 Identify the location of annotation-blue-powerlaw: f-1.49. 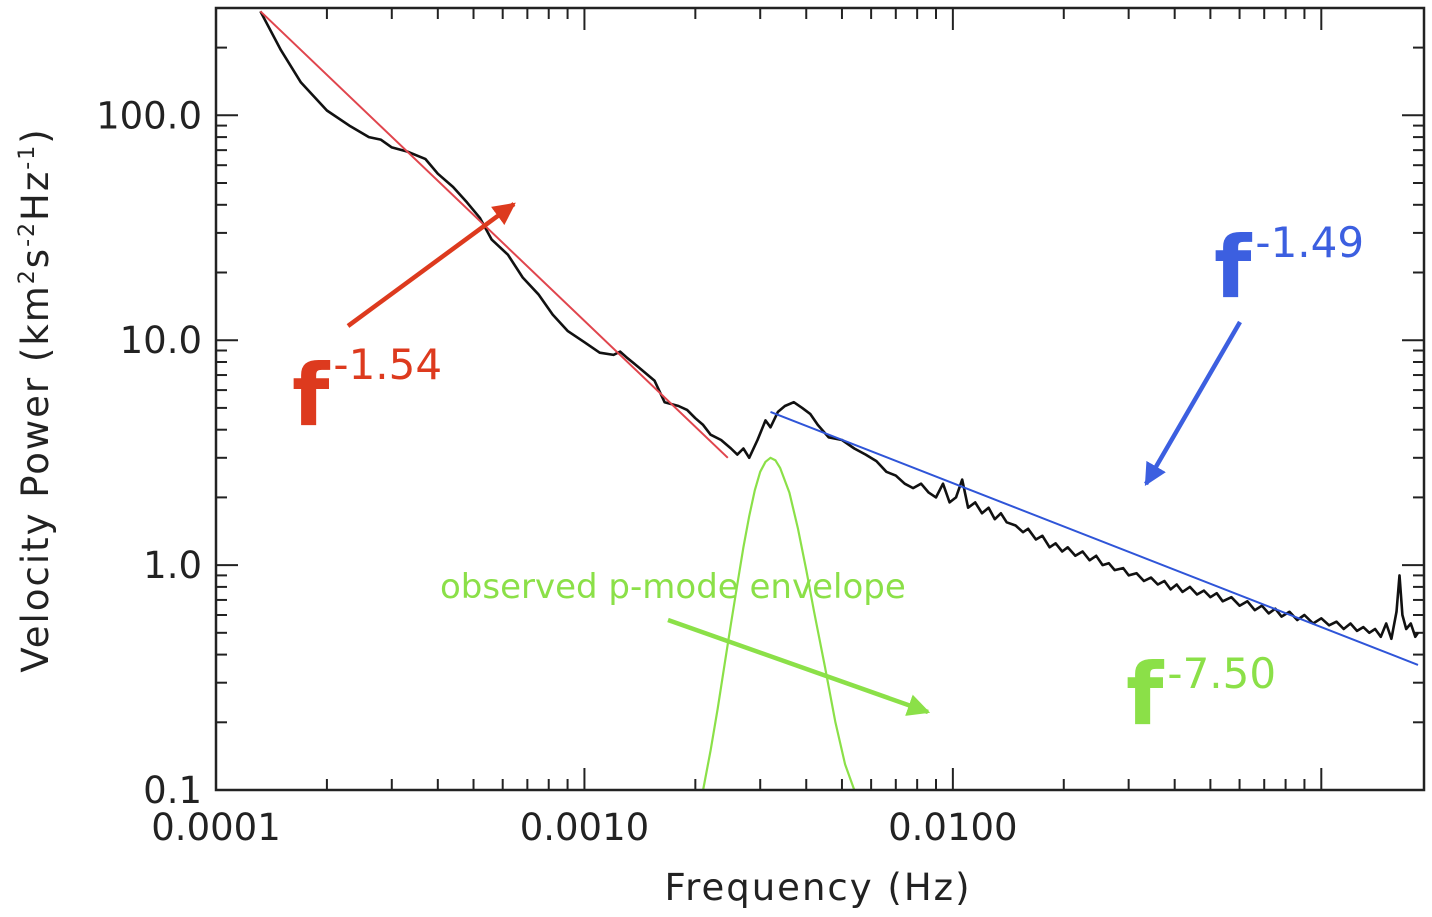
(1254, 352).